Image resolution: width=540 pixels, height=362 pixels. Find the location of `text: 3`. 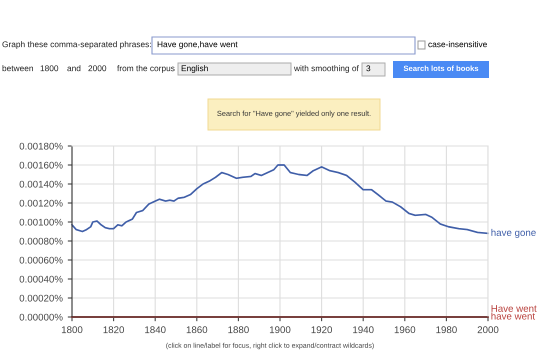

text: 3 is located at coordinates (368, 68).